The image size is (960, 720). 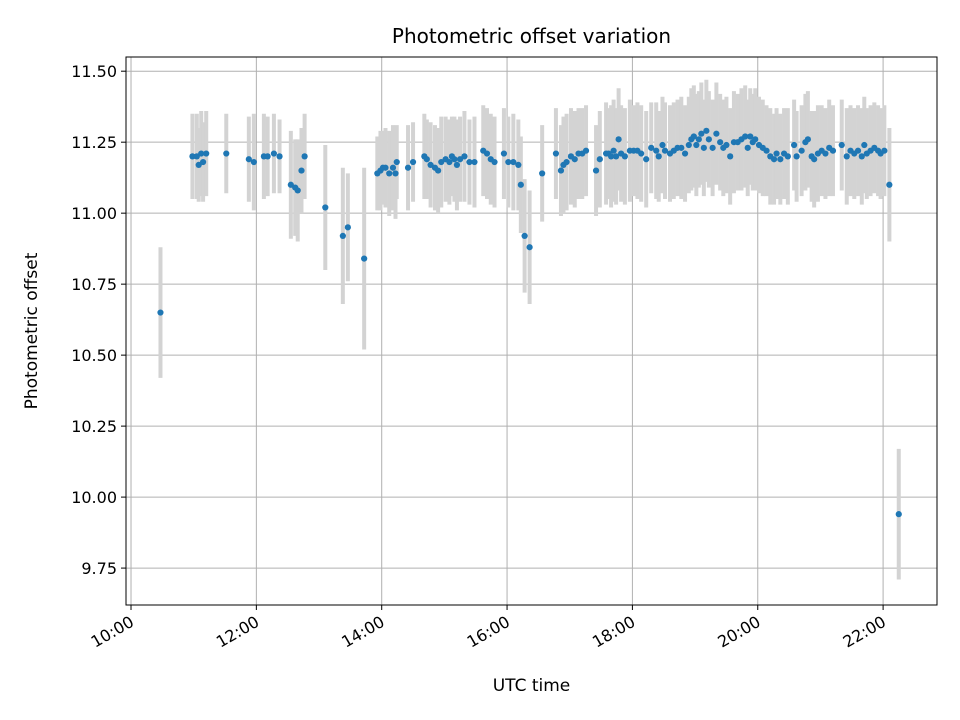 What do you see at coordinates (32, 330) in the screenshot?
I see `y-axis-title: Photometric offset` at bounding box center [32, 330].